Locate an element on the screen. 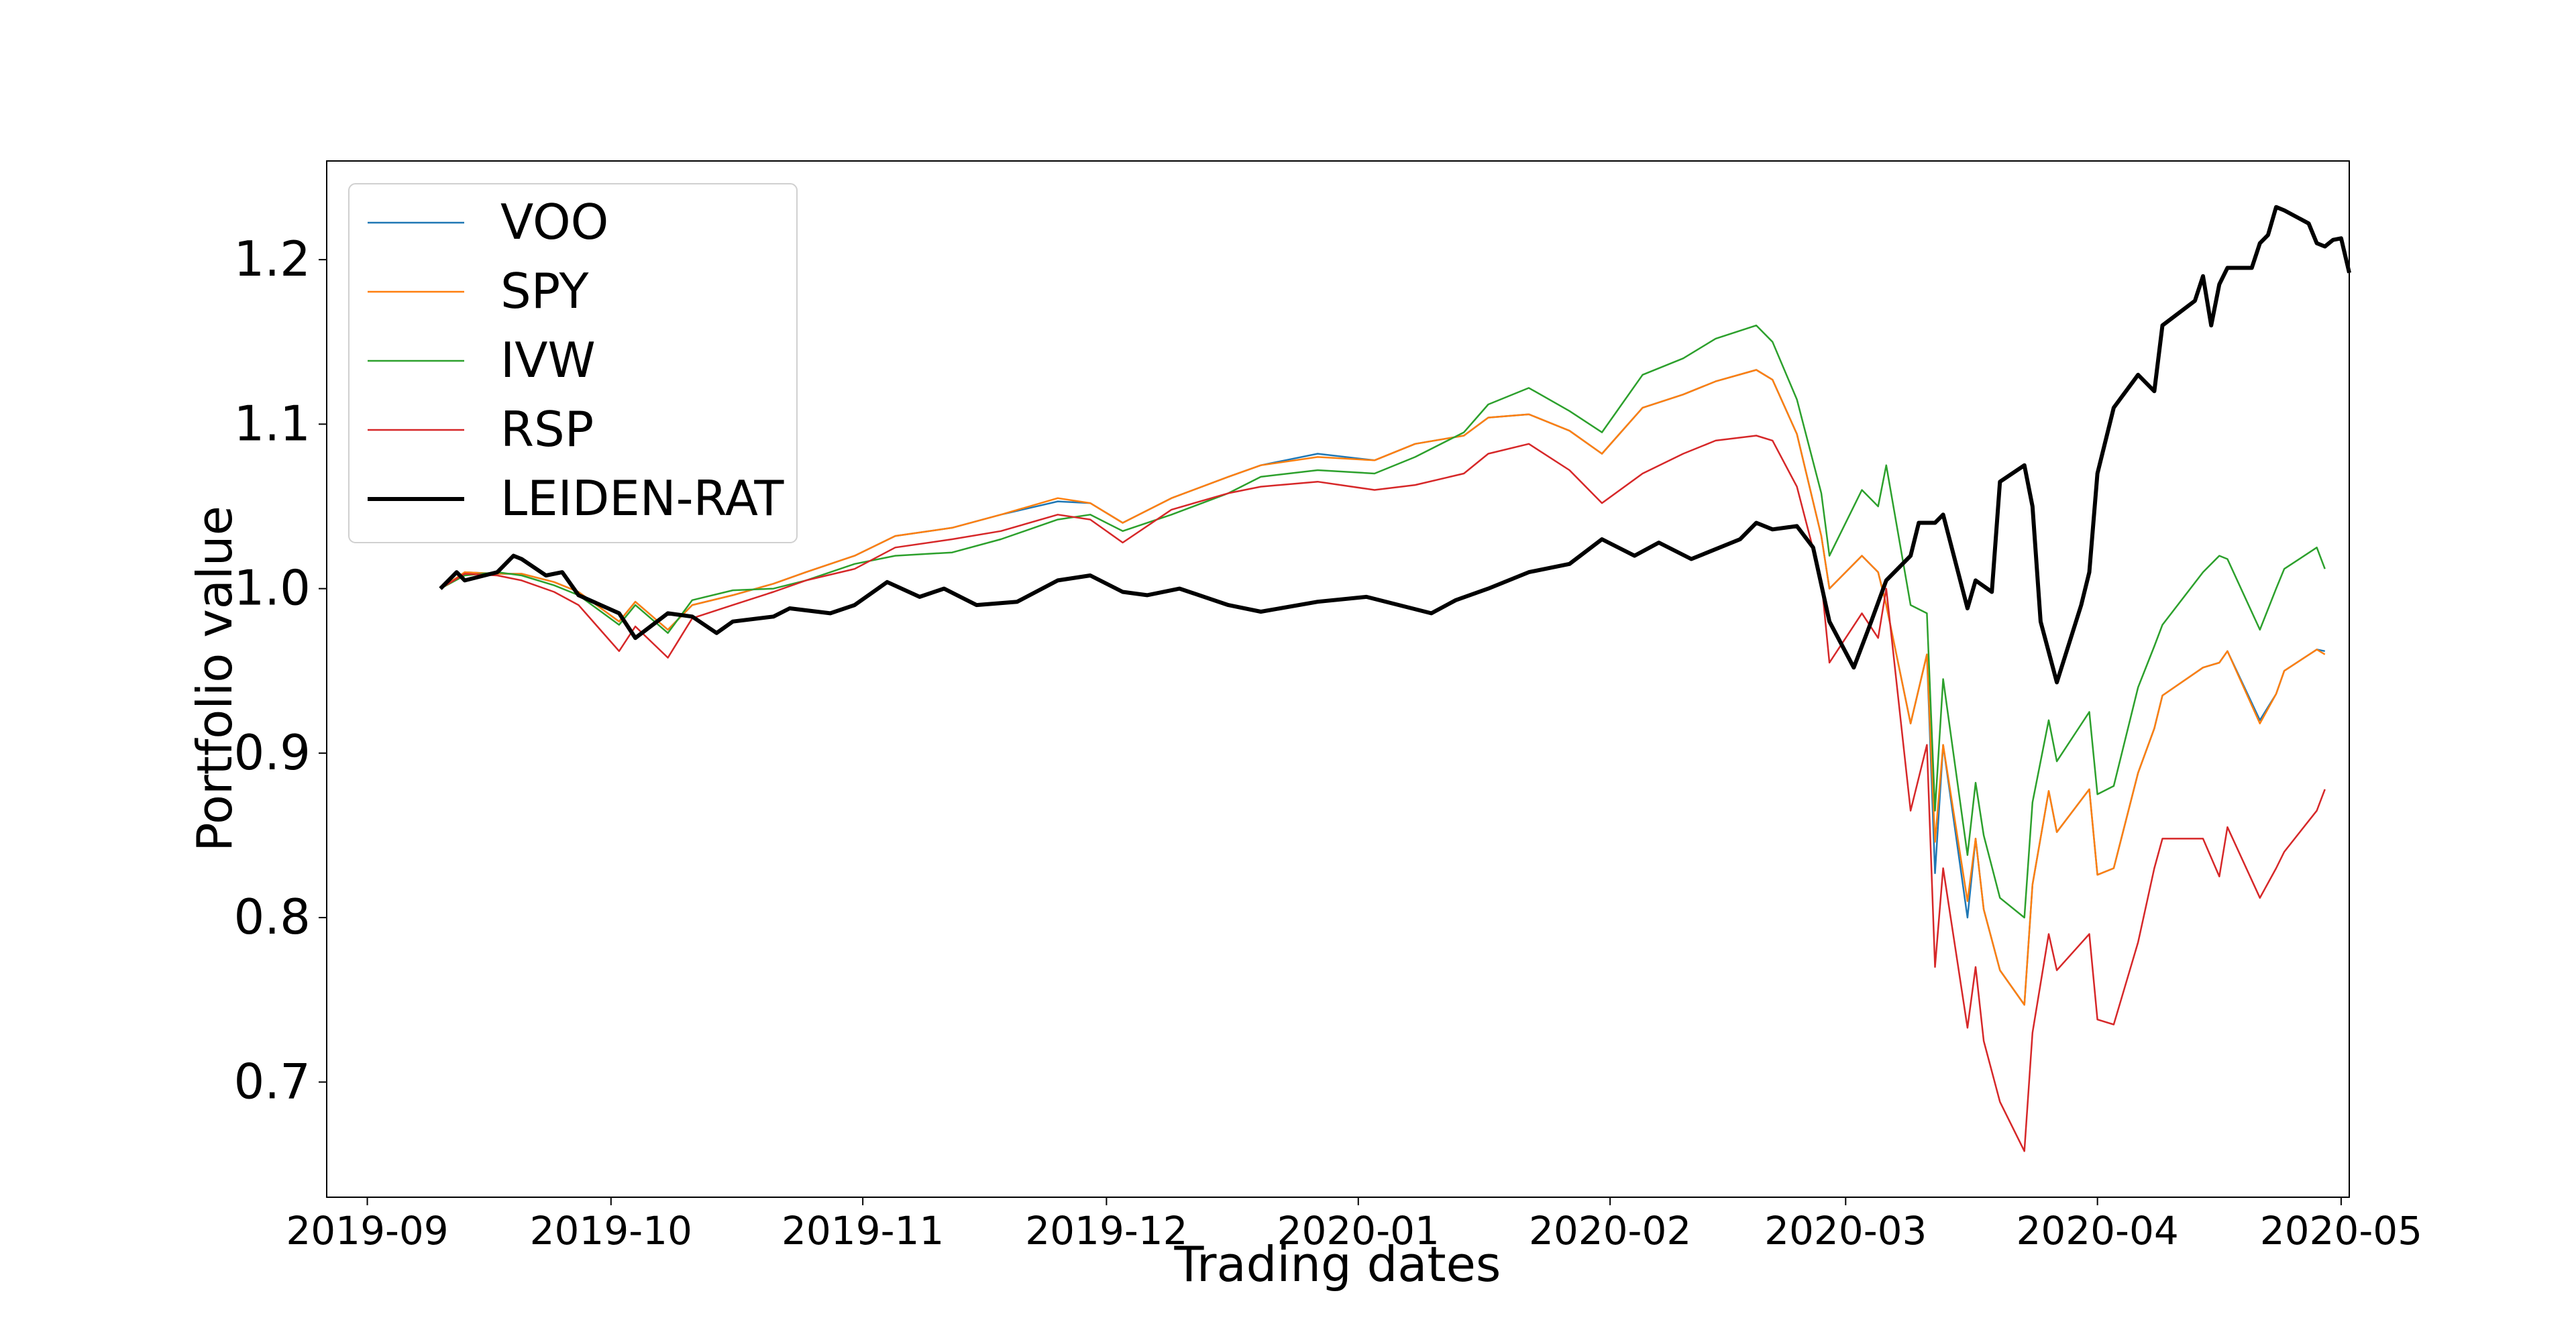  x-axis-label: Trading dates is located at coordinates (1337, 1264).